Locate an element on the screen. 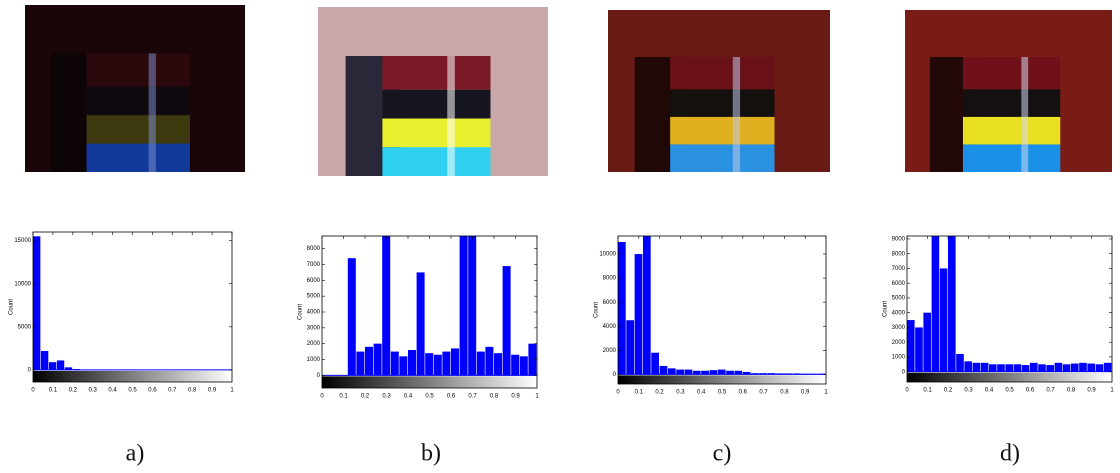 This screenshot has width=1120, height=473. colorbar is located at coordinates (1009, 377).